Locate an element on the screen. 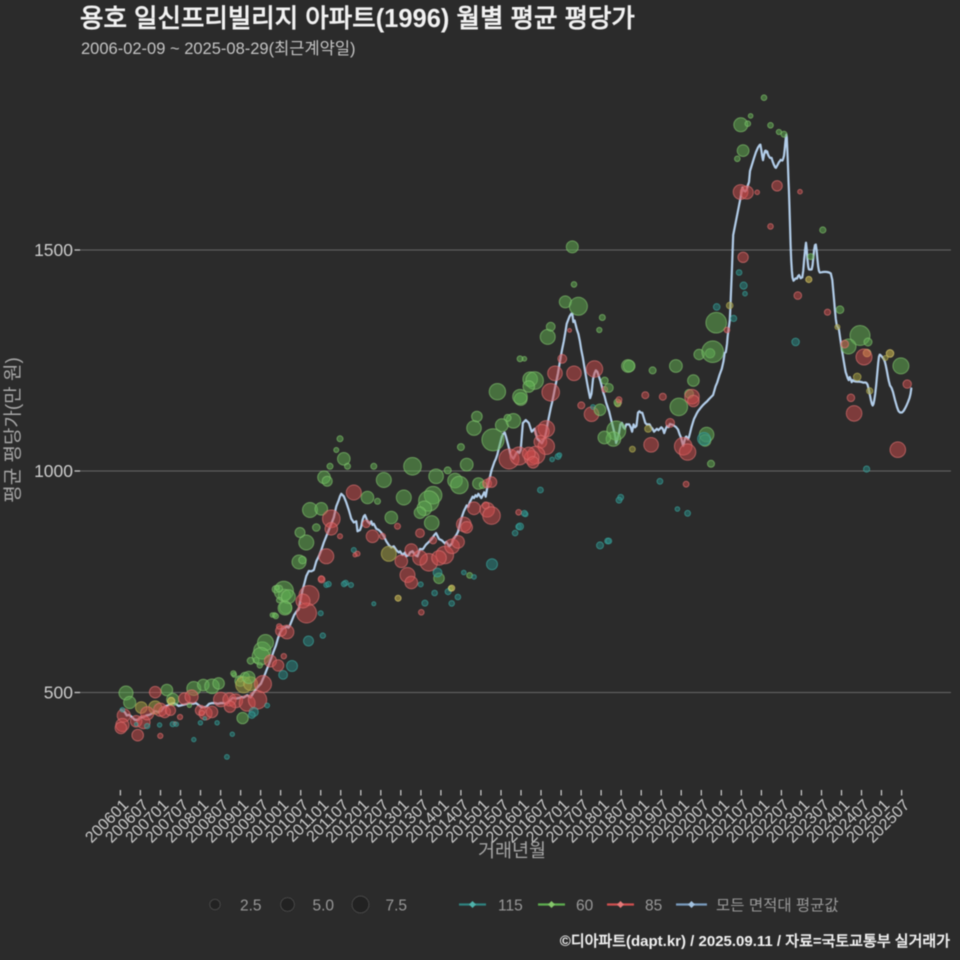 The height and width of the screenshot is (960, 960). svg-text: 7.5 is located at coordinates (397, 906).